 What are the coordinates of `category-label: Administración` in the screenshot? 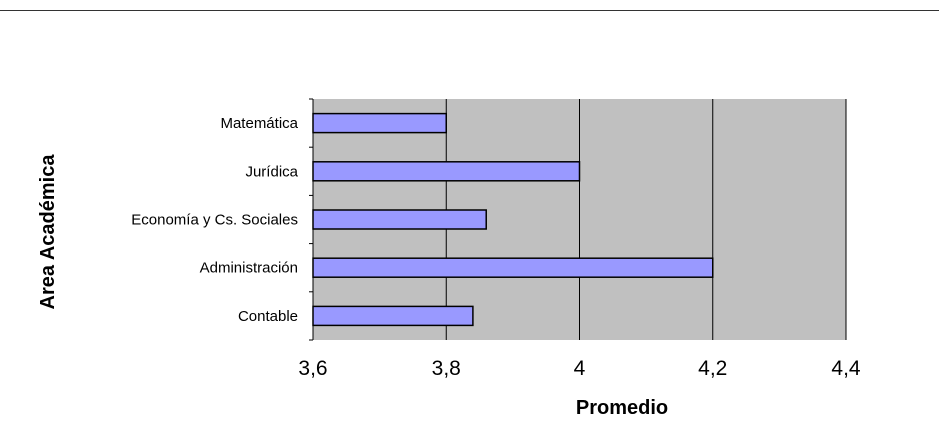 It's located at (249, 268).